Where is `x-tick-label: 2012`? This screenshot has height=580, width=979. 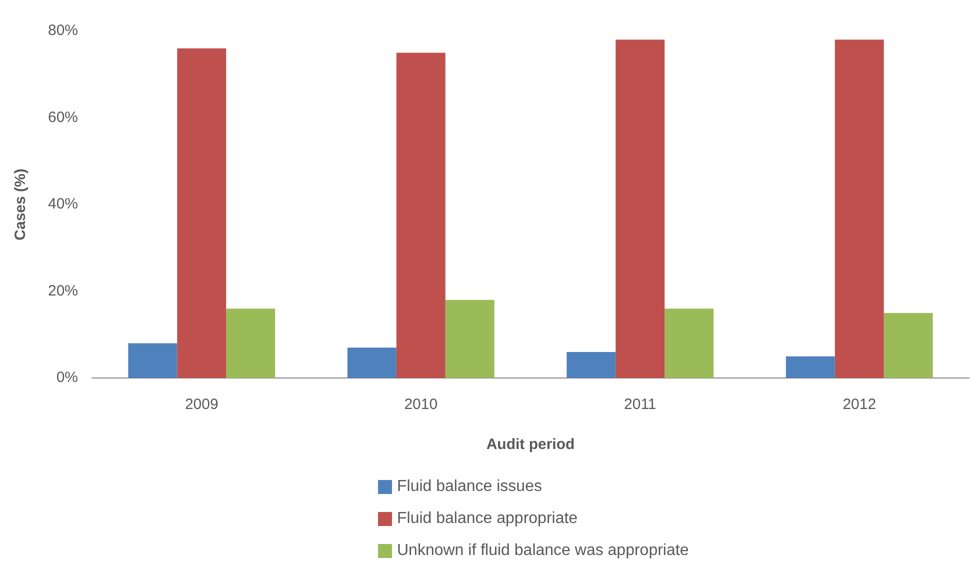 x-tick-label: 2012 is located at coordinates (859, 405).